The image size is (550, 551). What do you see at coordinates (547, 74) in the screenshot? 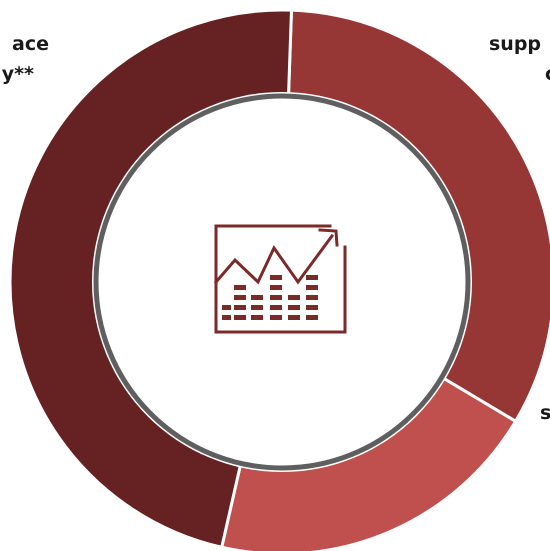
I see `segment-label-top-right-line2: c` at bounding box center [547, 74].